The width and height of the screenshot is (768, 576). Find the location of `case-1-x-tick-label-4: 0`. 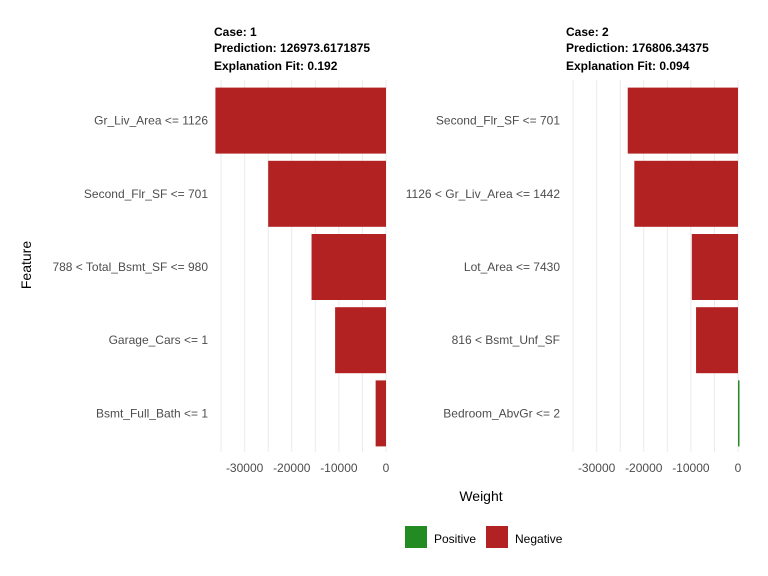

case-1-x-tick-label-4: 0 is located at coordinates (386, 468).